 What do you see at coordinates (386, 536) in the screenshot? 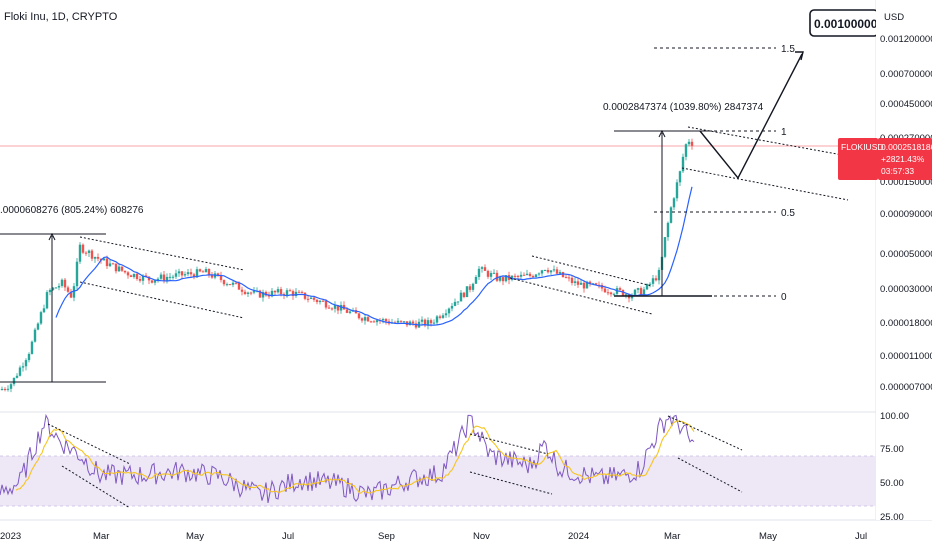
I see `time-tick: Sep` at bounding box center [386, 536].